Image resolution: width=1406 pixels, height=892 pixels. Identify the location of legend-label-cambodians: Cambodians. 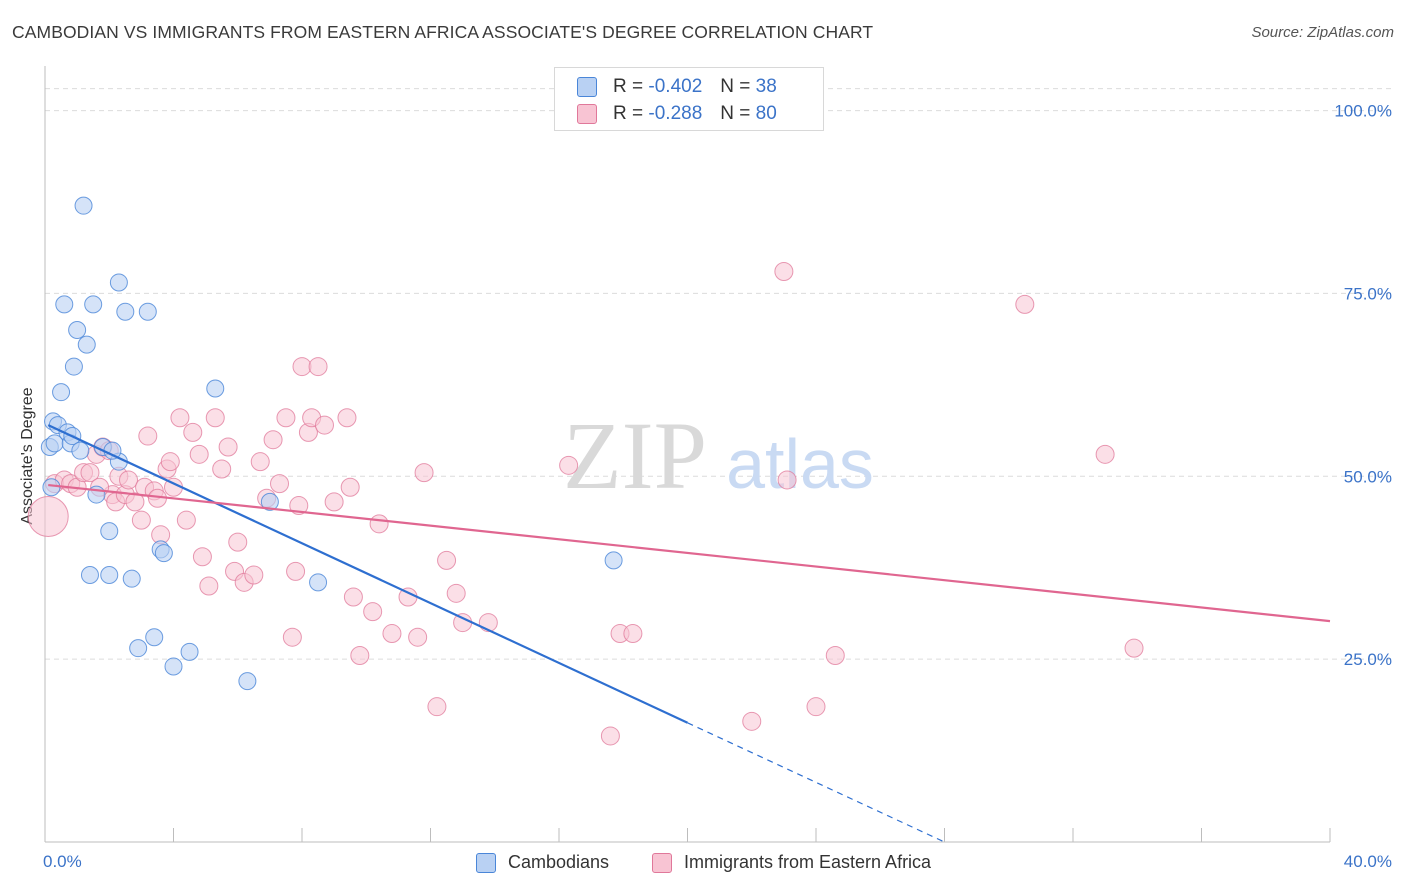
(559, 862).